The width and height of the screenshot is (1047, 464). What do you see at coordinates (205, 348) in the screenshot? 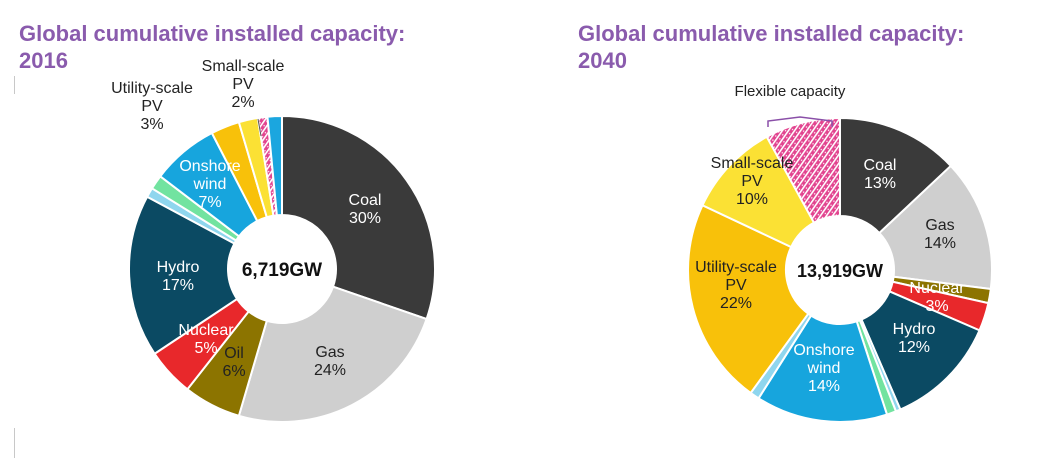
I see `slice-label-line: 5%` at bounding box center [205, 348].